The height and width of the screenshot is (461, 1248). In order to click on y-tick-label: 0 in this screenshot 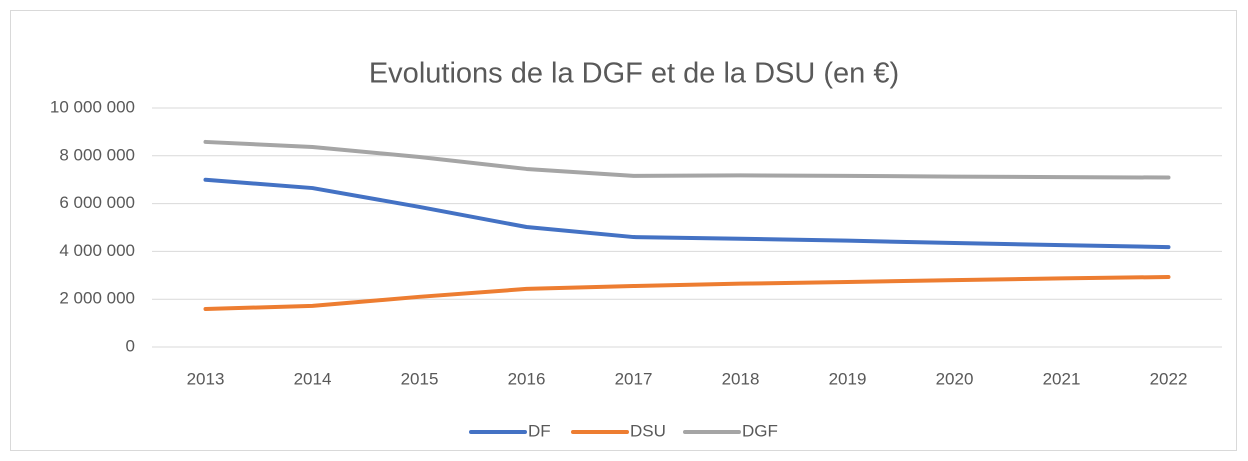, I will do `click(130, 345)`.